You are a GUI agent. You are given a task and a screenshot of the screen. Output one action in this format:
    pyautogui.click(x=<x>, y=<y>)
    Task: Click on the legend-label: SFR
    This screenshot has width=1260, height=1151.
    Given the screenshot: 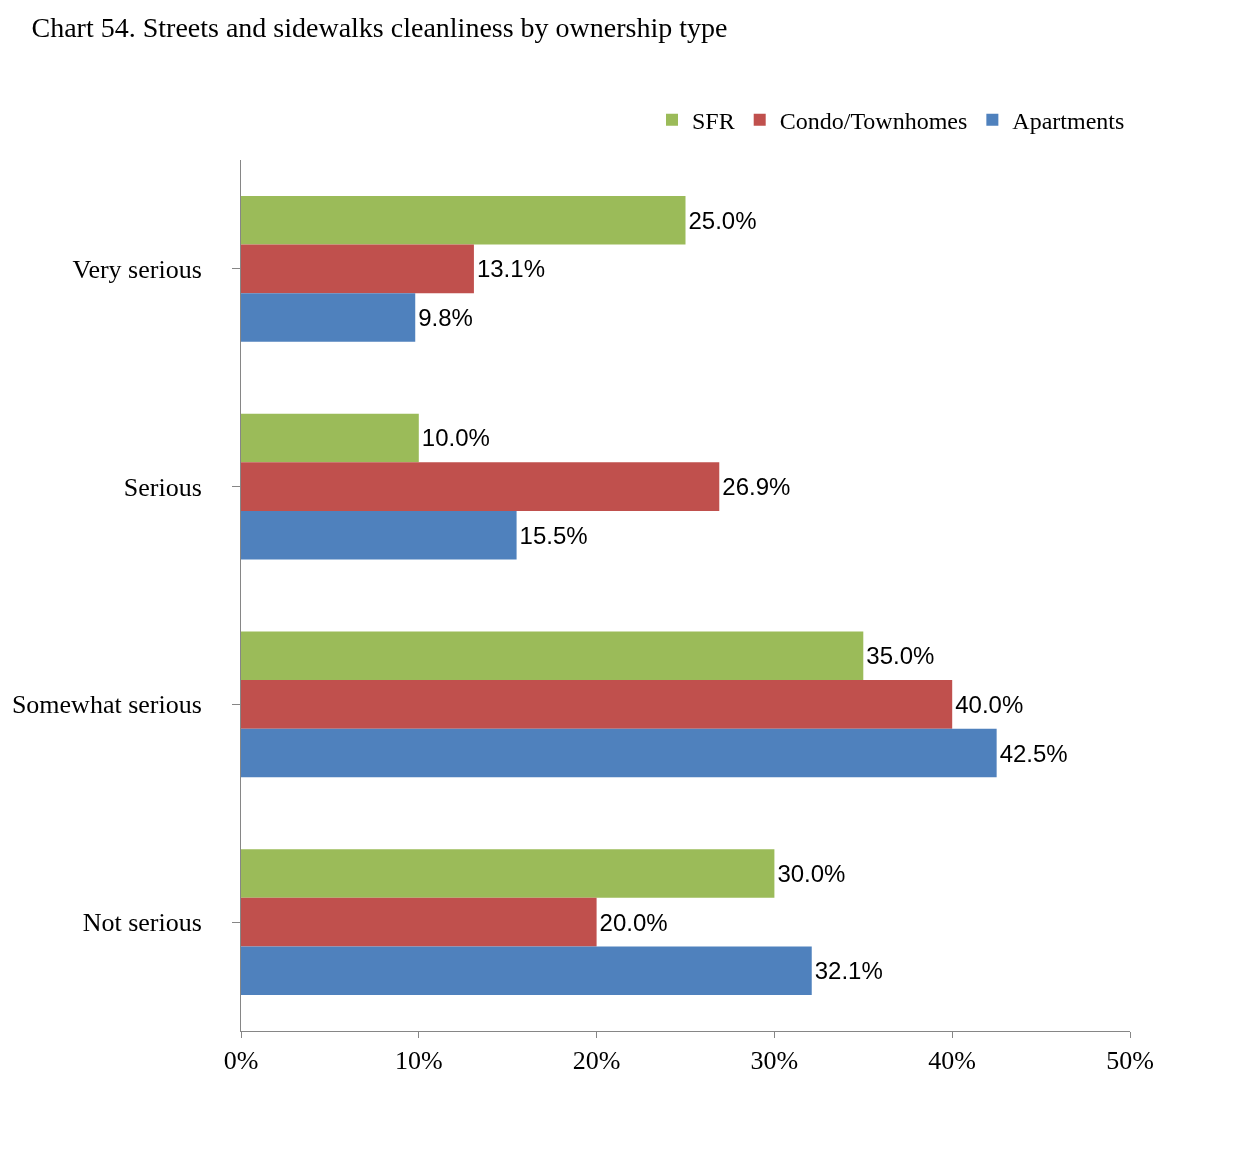 What is the action you would take?
    pyautogui.click(x=713, y=121)
    